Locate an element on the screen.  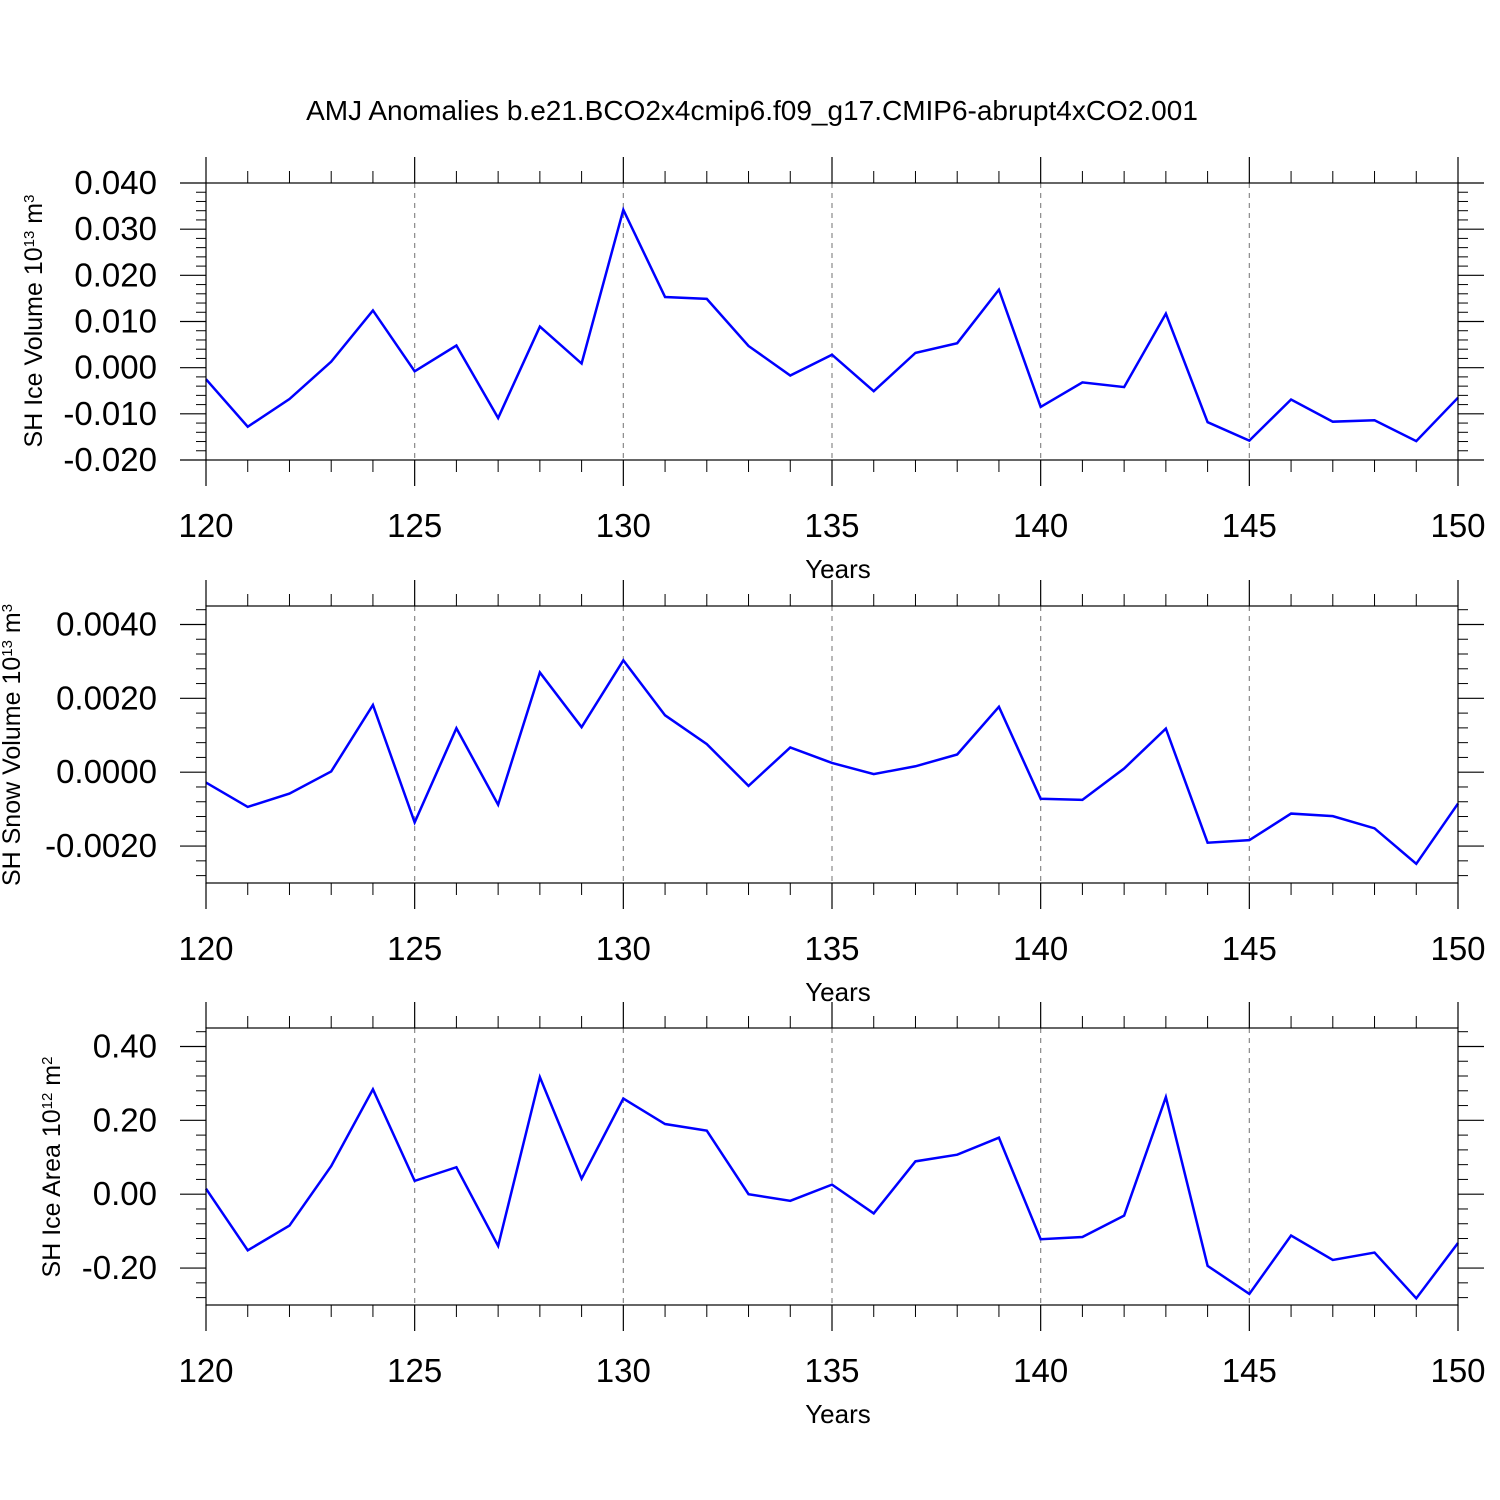
y-tick-label: -0.0020 is located at coordinates (101, 845).